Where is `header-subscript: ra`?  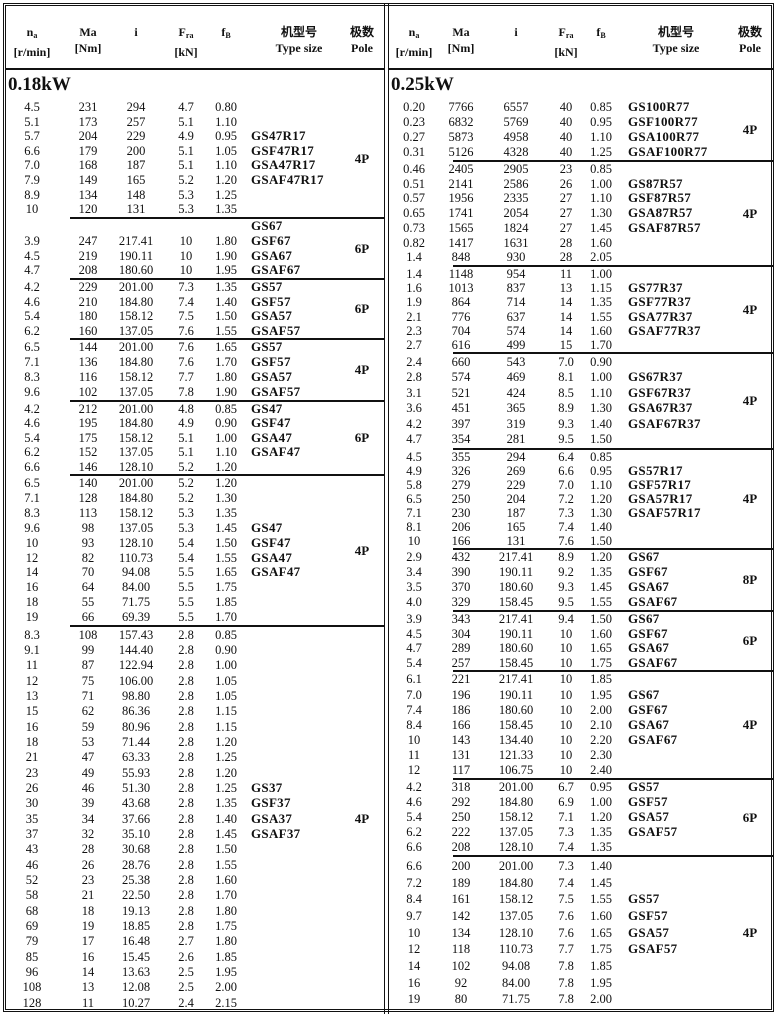
header-subscript: ra is located at coordinates (189, 35).